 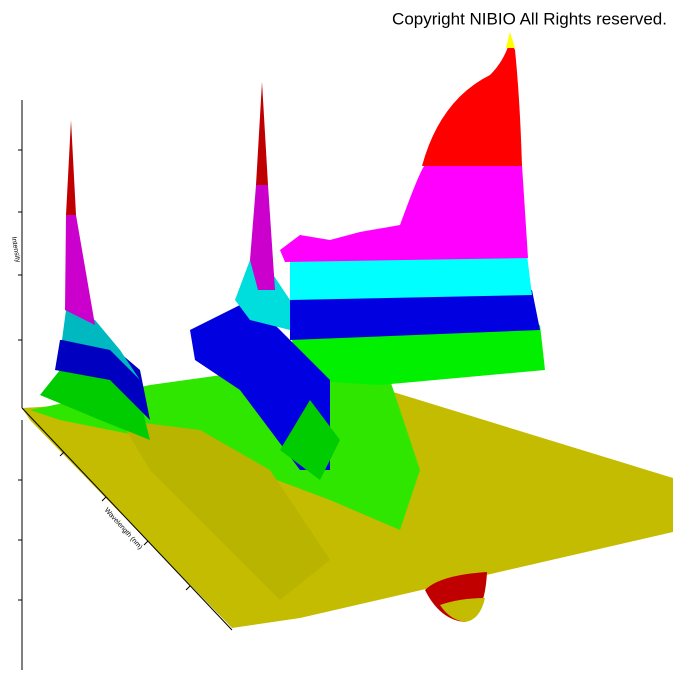 I want to click on ridge-red, so click(x=472, y=103).